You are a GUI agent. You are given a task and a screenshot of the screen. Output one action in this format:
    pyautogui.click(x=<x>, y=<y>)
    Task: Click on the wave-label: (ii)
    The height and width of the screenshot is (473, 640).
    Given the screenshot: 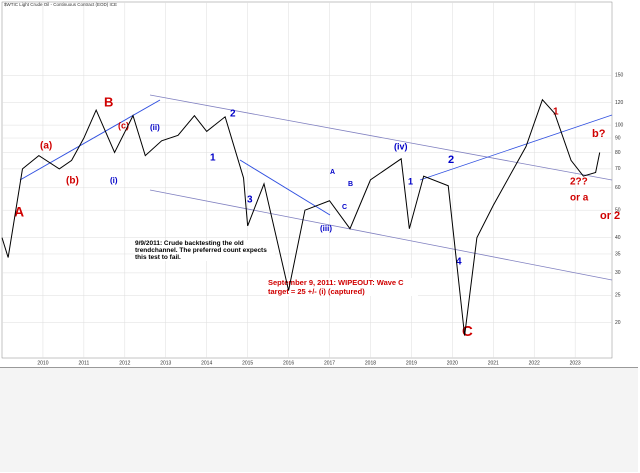 What is the action you would take?
    pyautogui.click(x=155, y=127)
    